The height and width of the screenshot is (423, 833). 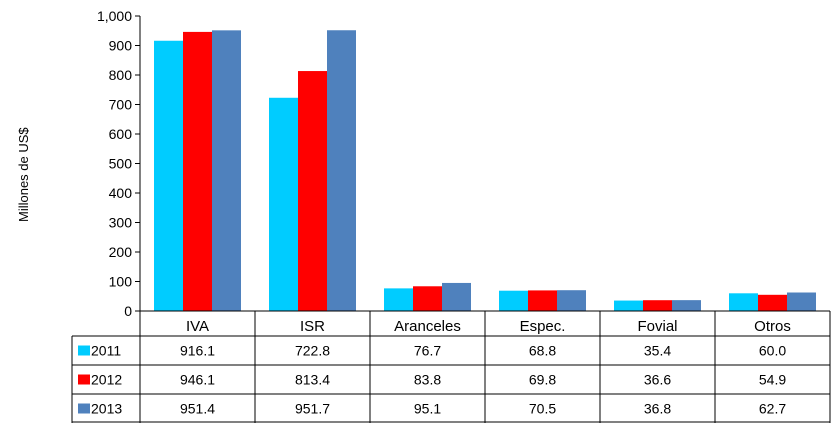 I want to click on category-label: ISR, so click(x=312, y=326).